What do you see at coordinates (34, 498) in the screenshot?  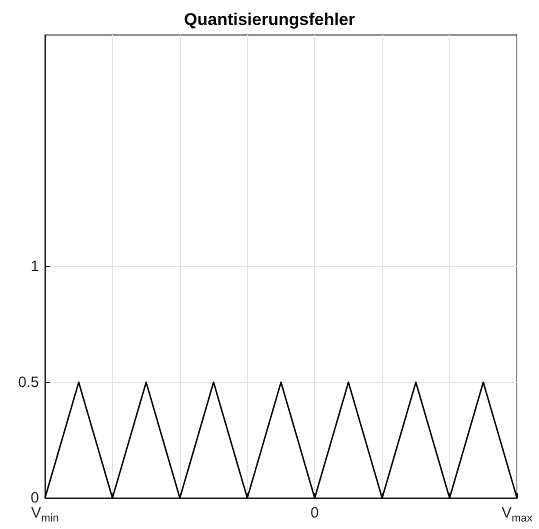 I see `y-tick-label: 0` at bounding box center [34, 498].